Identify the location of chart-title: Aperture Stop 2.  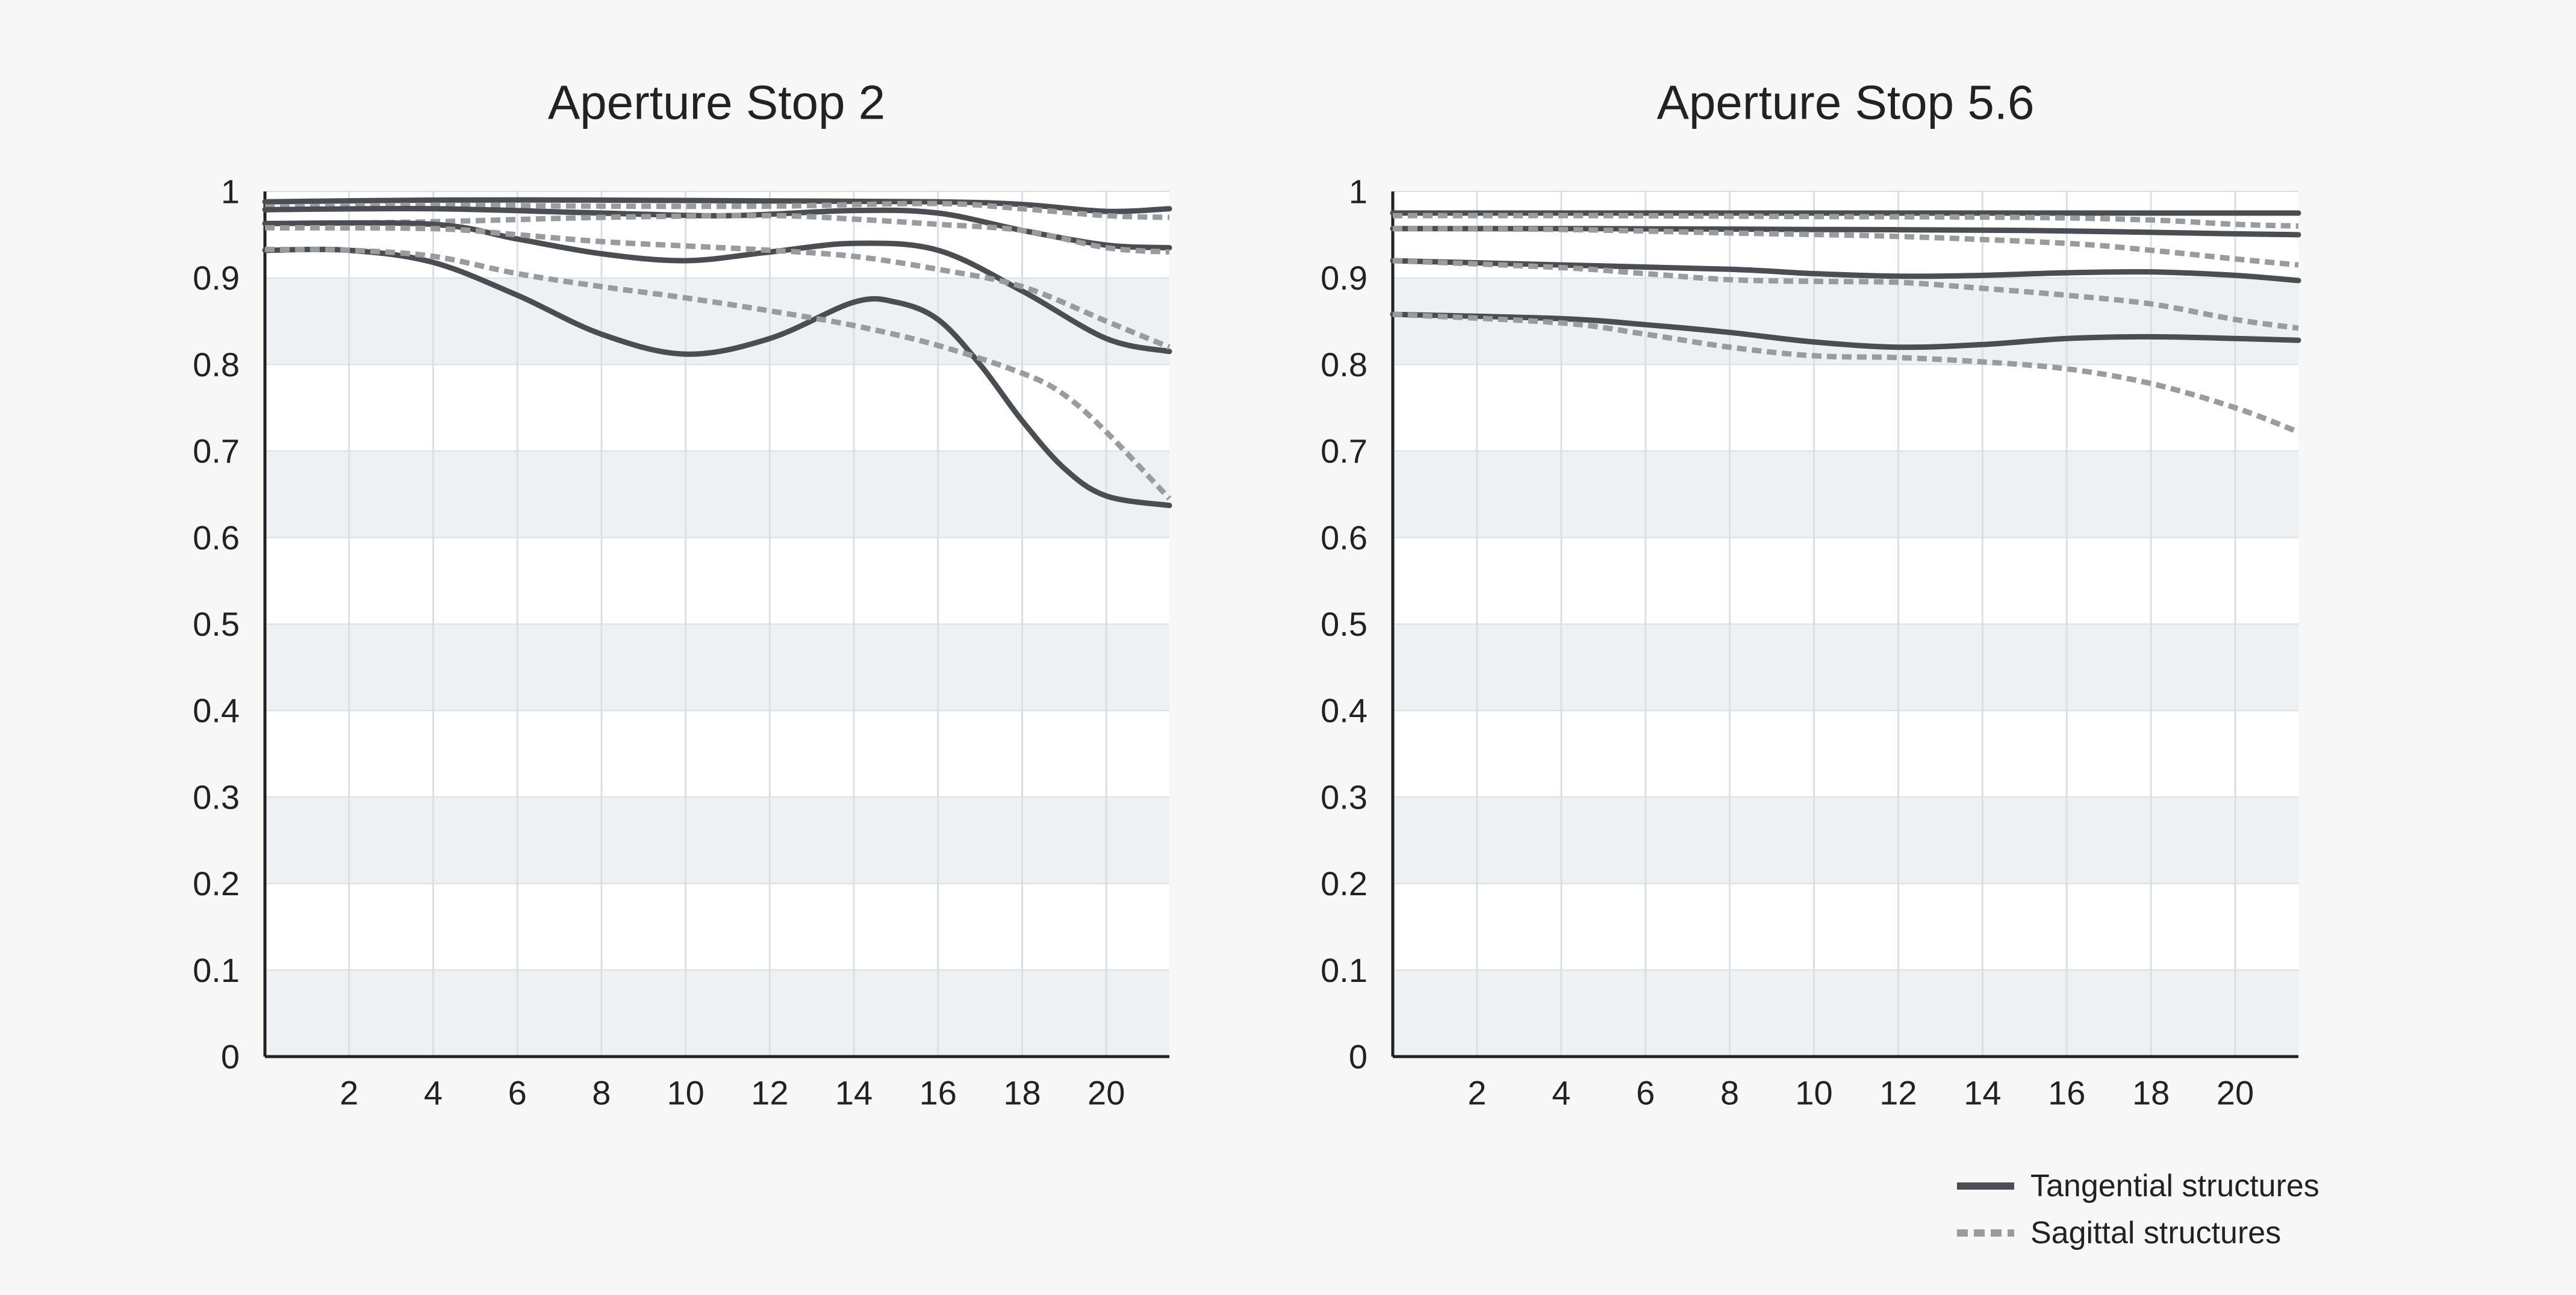
(717, 103).